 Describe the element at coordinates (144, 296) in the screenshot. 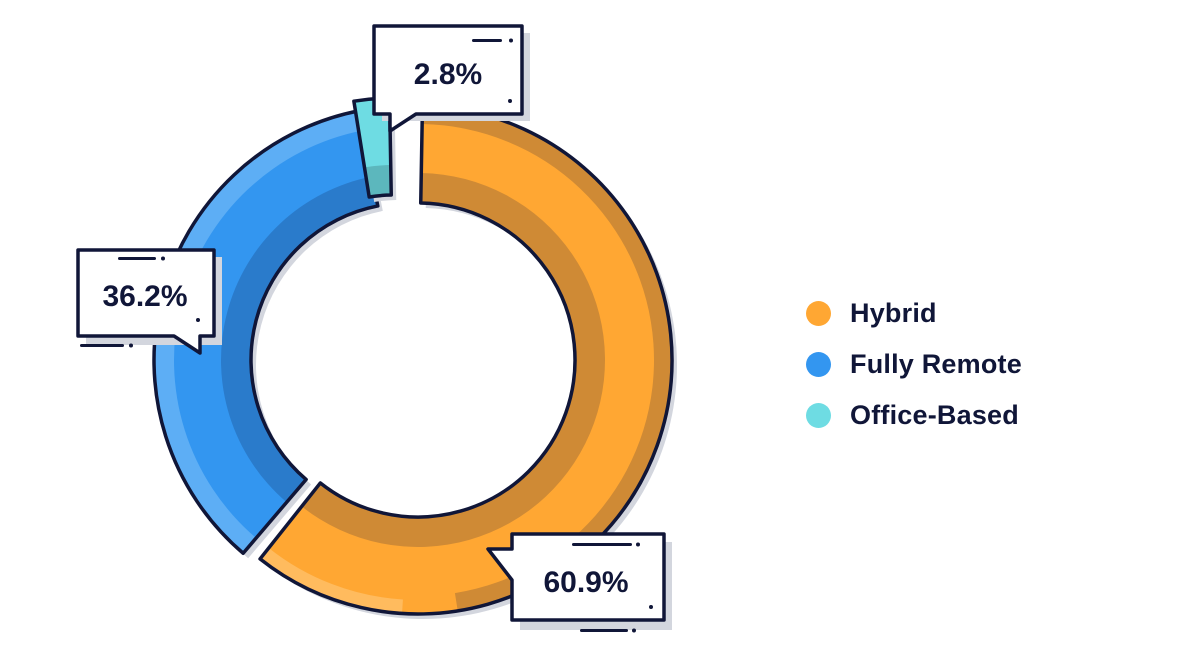

I see `callout-remote-label: 36.2%` at that location.